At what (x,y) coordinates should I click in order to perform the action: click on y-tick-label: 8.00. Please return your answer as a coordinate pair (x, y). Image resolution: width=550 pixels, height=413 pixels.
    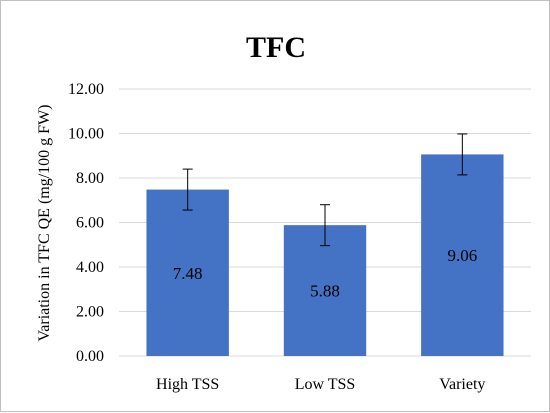
    Looking at the image, I should click on (90, 178).